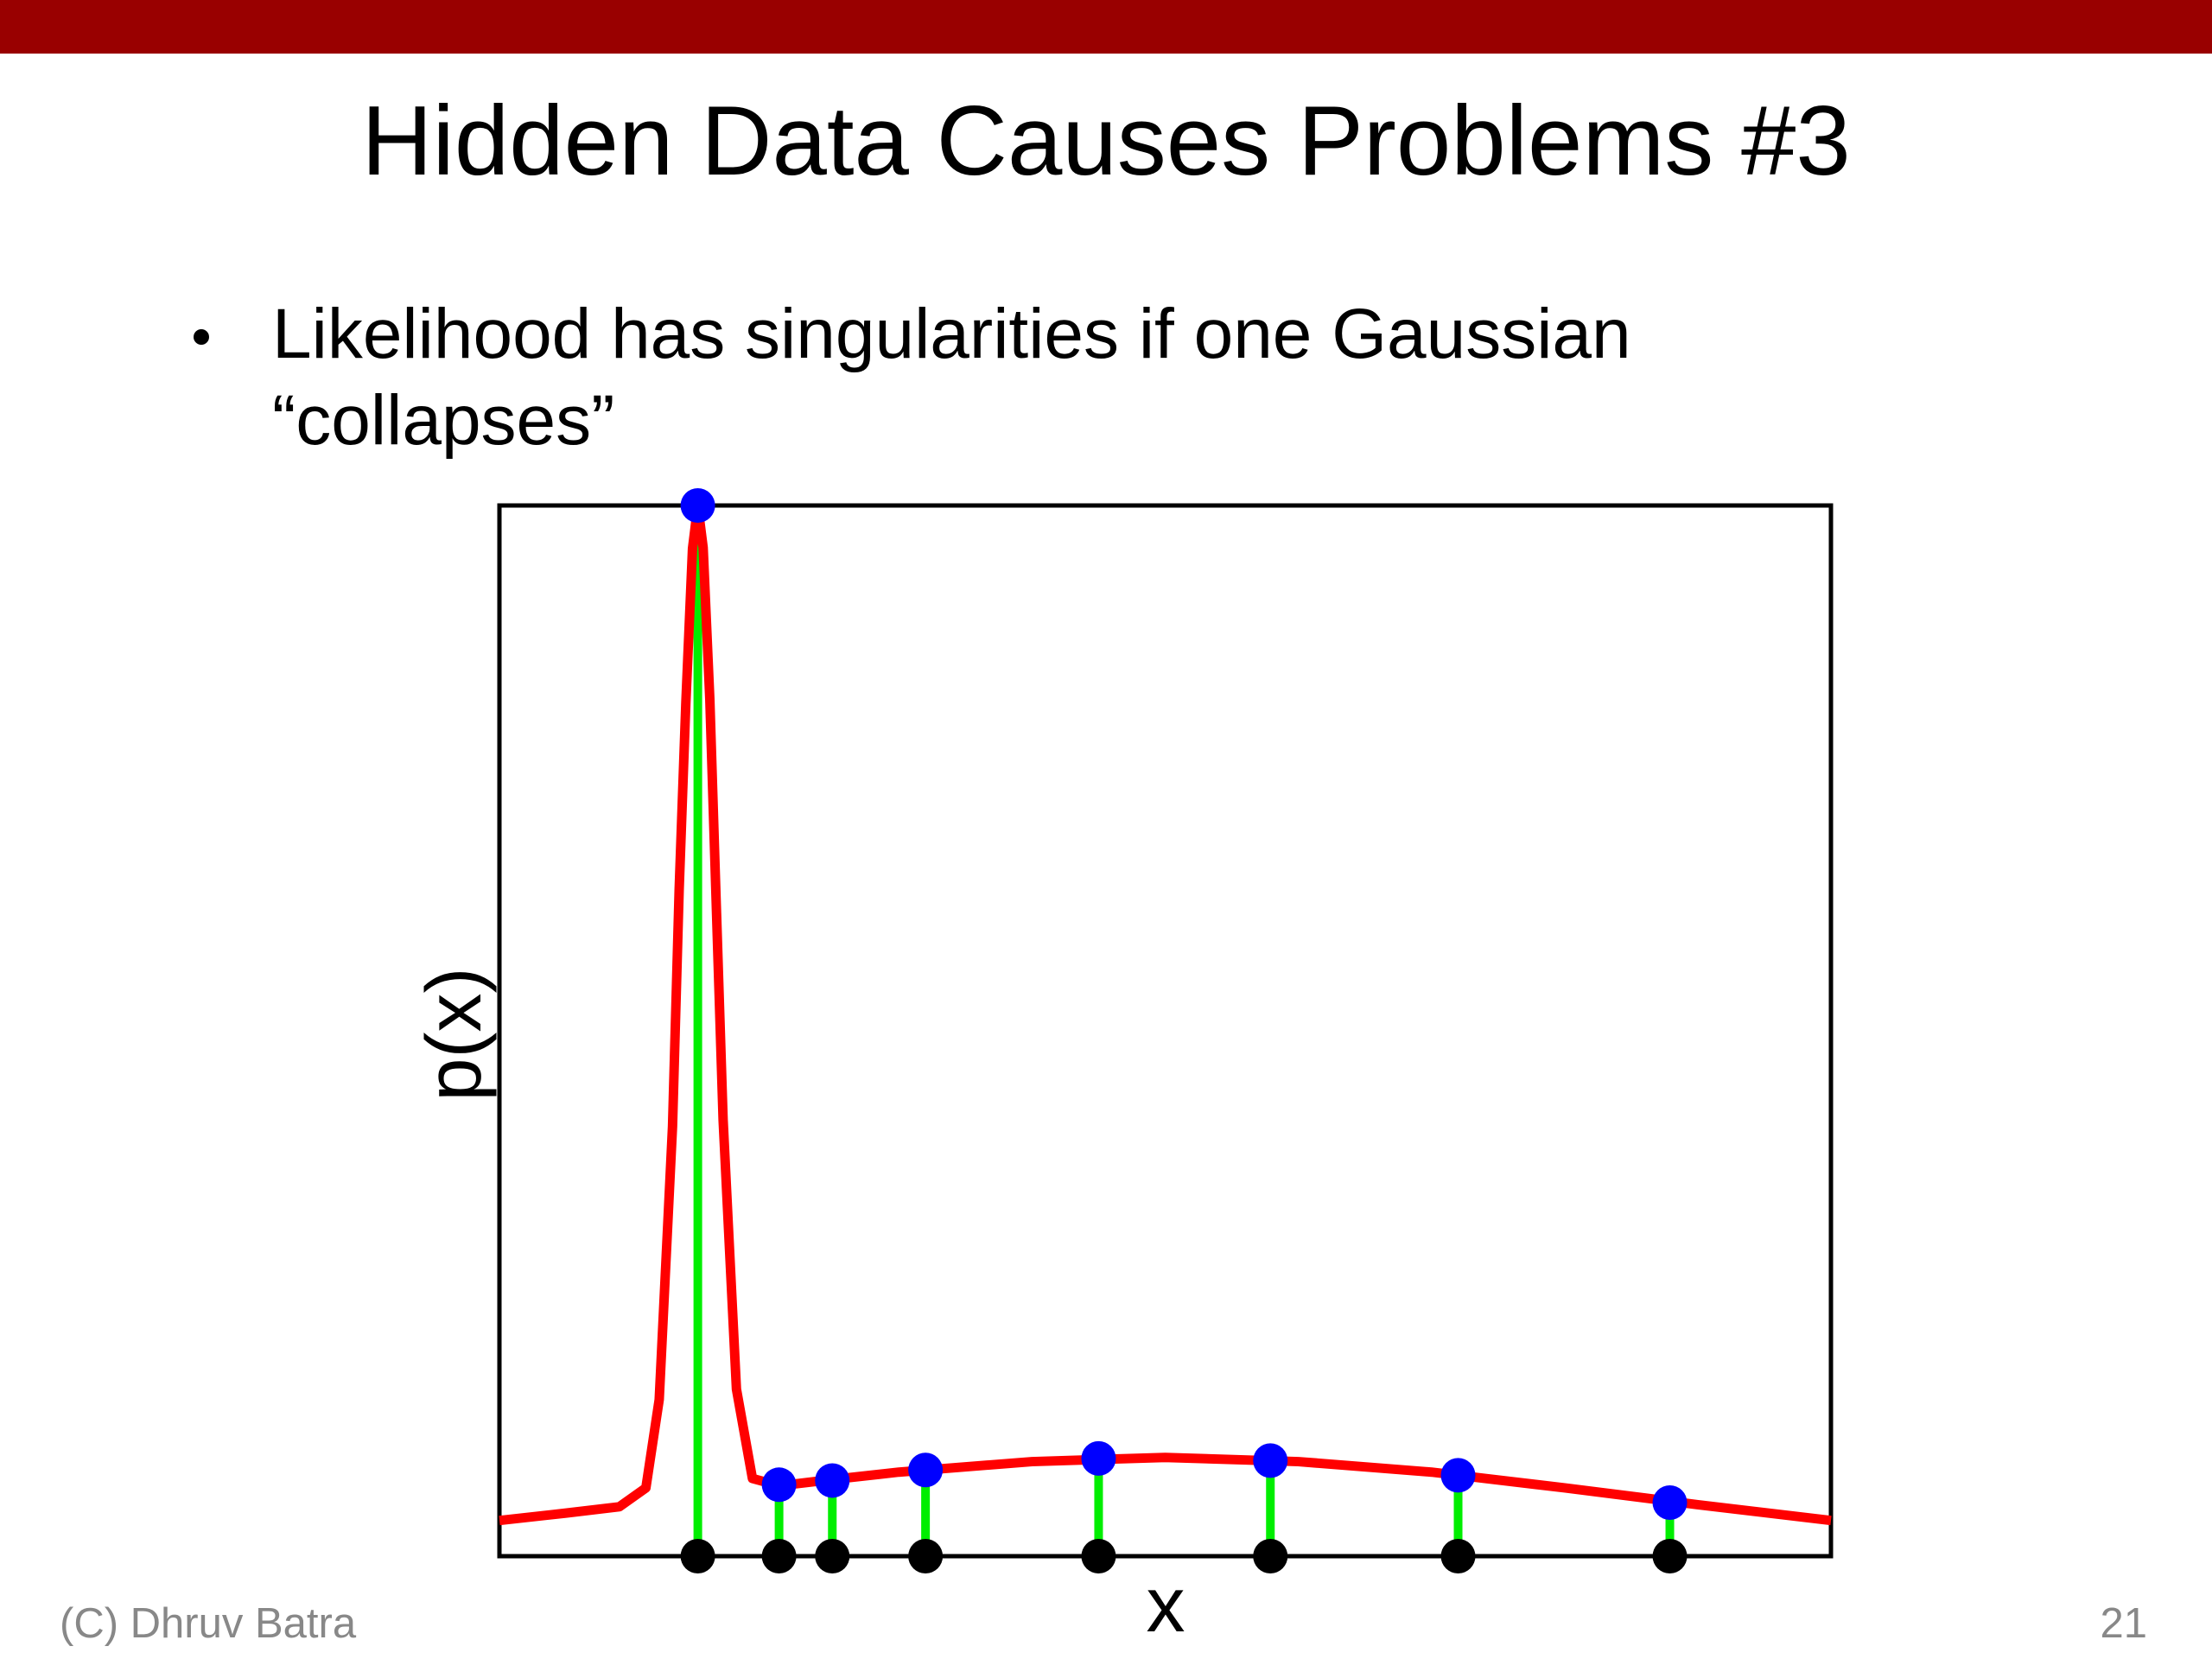  I want to click on bullet-dot, so click(201, 337).